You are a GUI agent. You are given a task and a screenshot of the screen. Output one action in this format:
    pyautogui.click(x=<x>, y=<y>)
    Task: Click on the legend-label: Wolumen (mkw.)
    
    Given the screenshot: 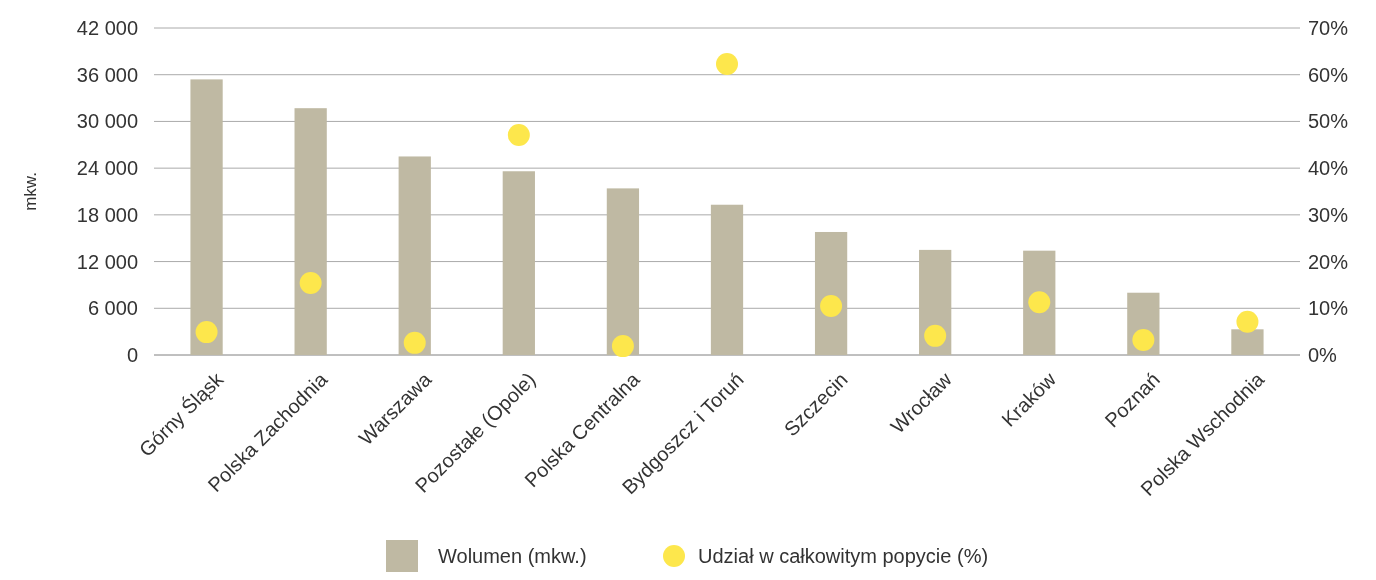 What is the action you would take?
    pyautogui.click(x=512, y=556)
    